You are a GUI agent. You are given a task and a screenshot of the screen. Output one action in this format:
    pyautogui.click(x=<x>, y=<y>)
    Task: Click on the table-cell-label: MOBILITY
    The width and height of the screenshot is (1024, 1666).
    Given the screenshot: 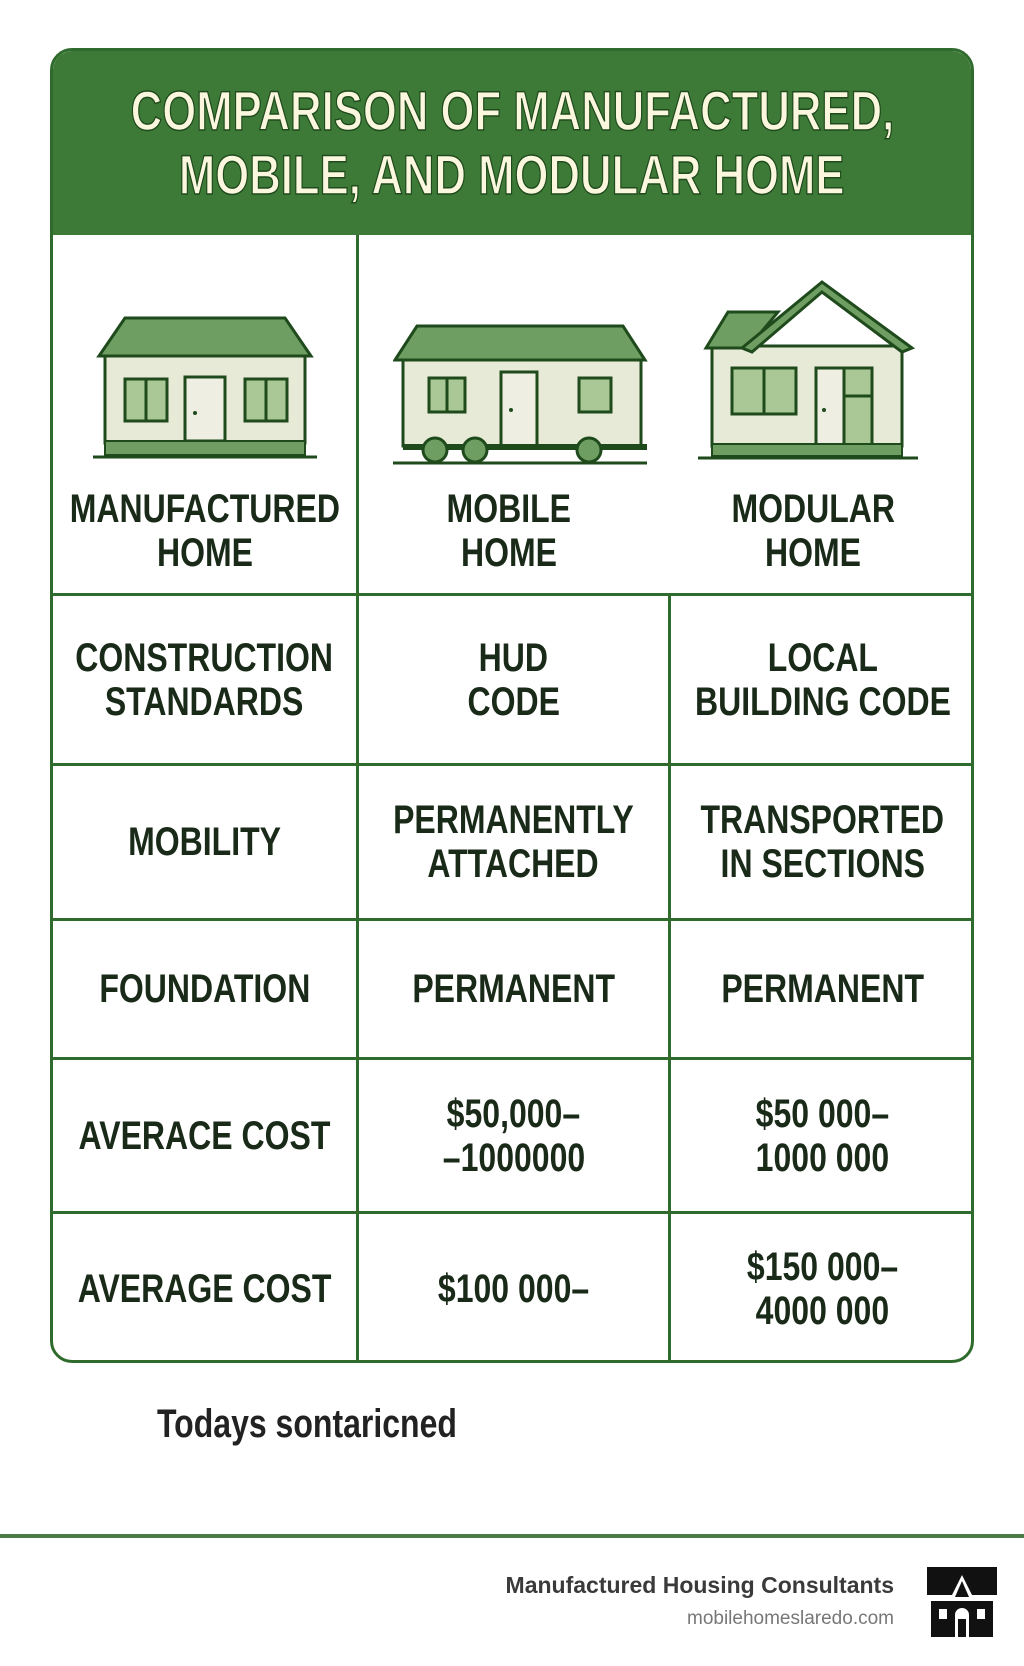 What is the action you would take?
    pyautogui.click(x=204, y=842)
    